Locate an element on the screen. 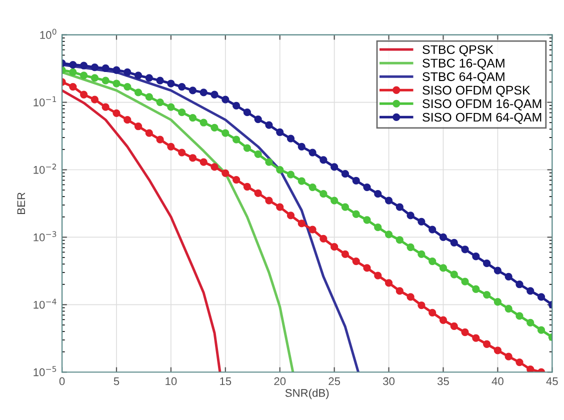  legend-label: STBC 16-QAM is located at coordinates (463, 64).